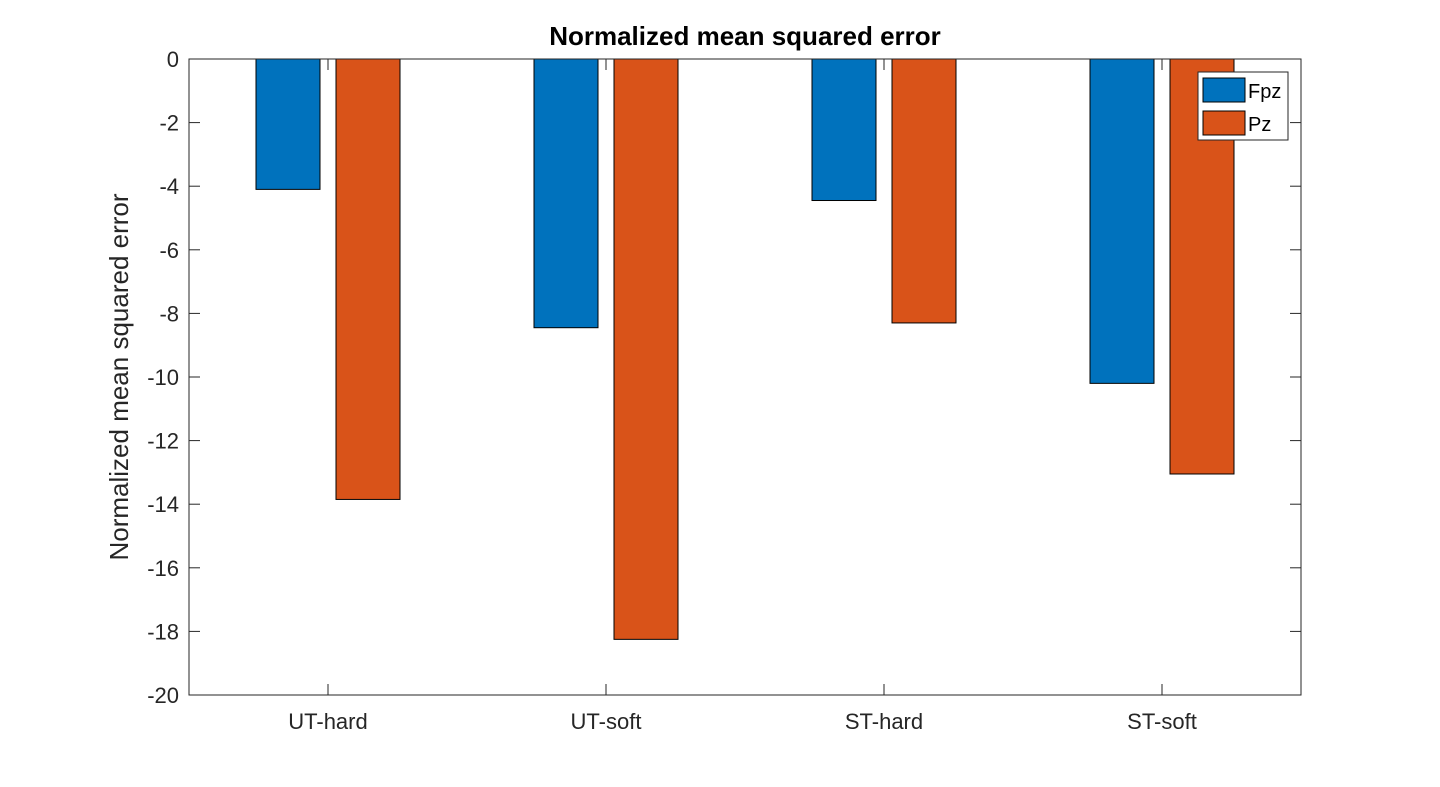 The height and width of the screenshot is (787, 1440). What do you see at coordinates (646, 349) in the screenshot?
I see `bar-pz-ut-soft` at bounding box center [646, 349].